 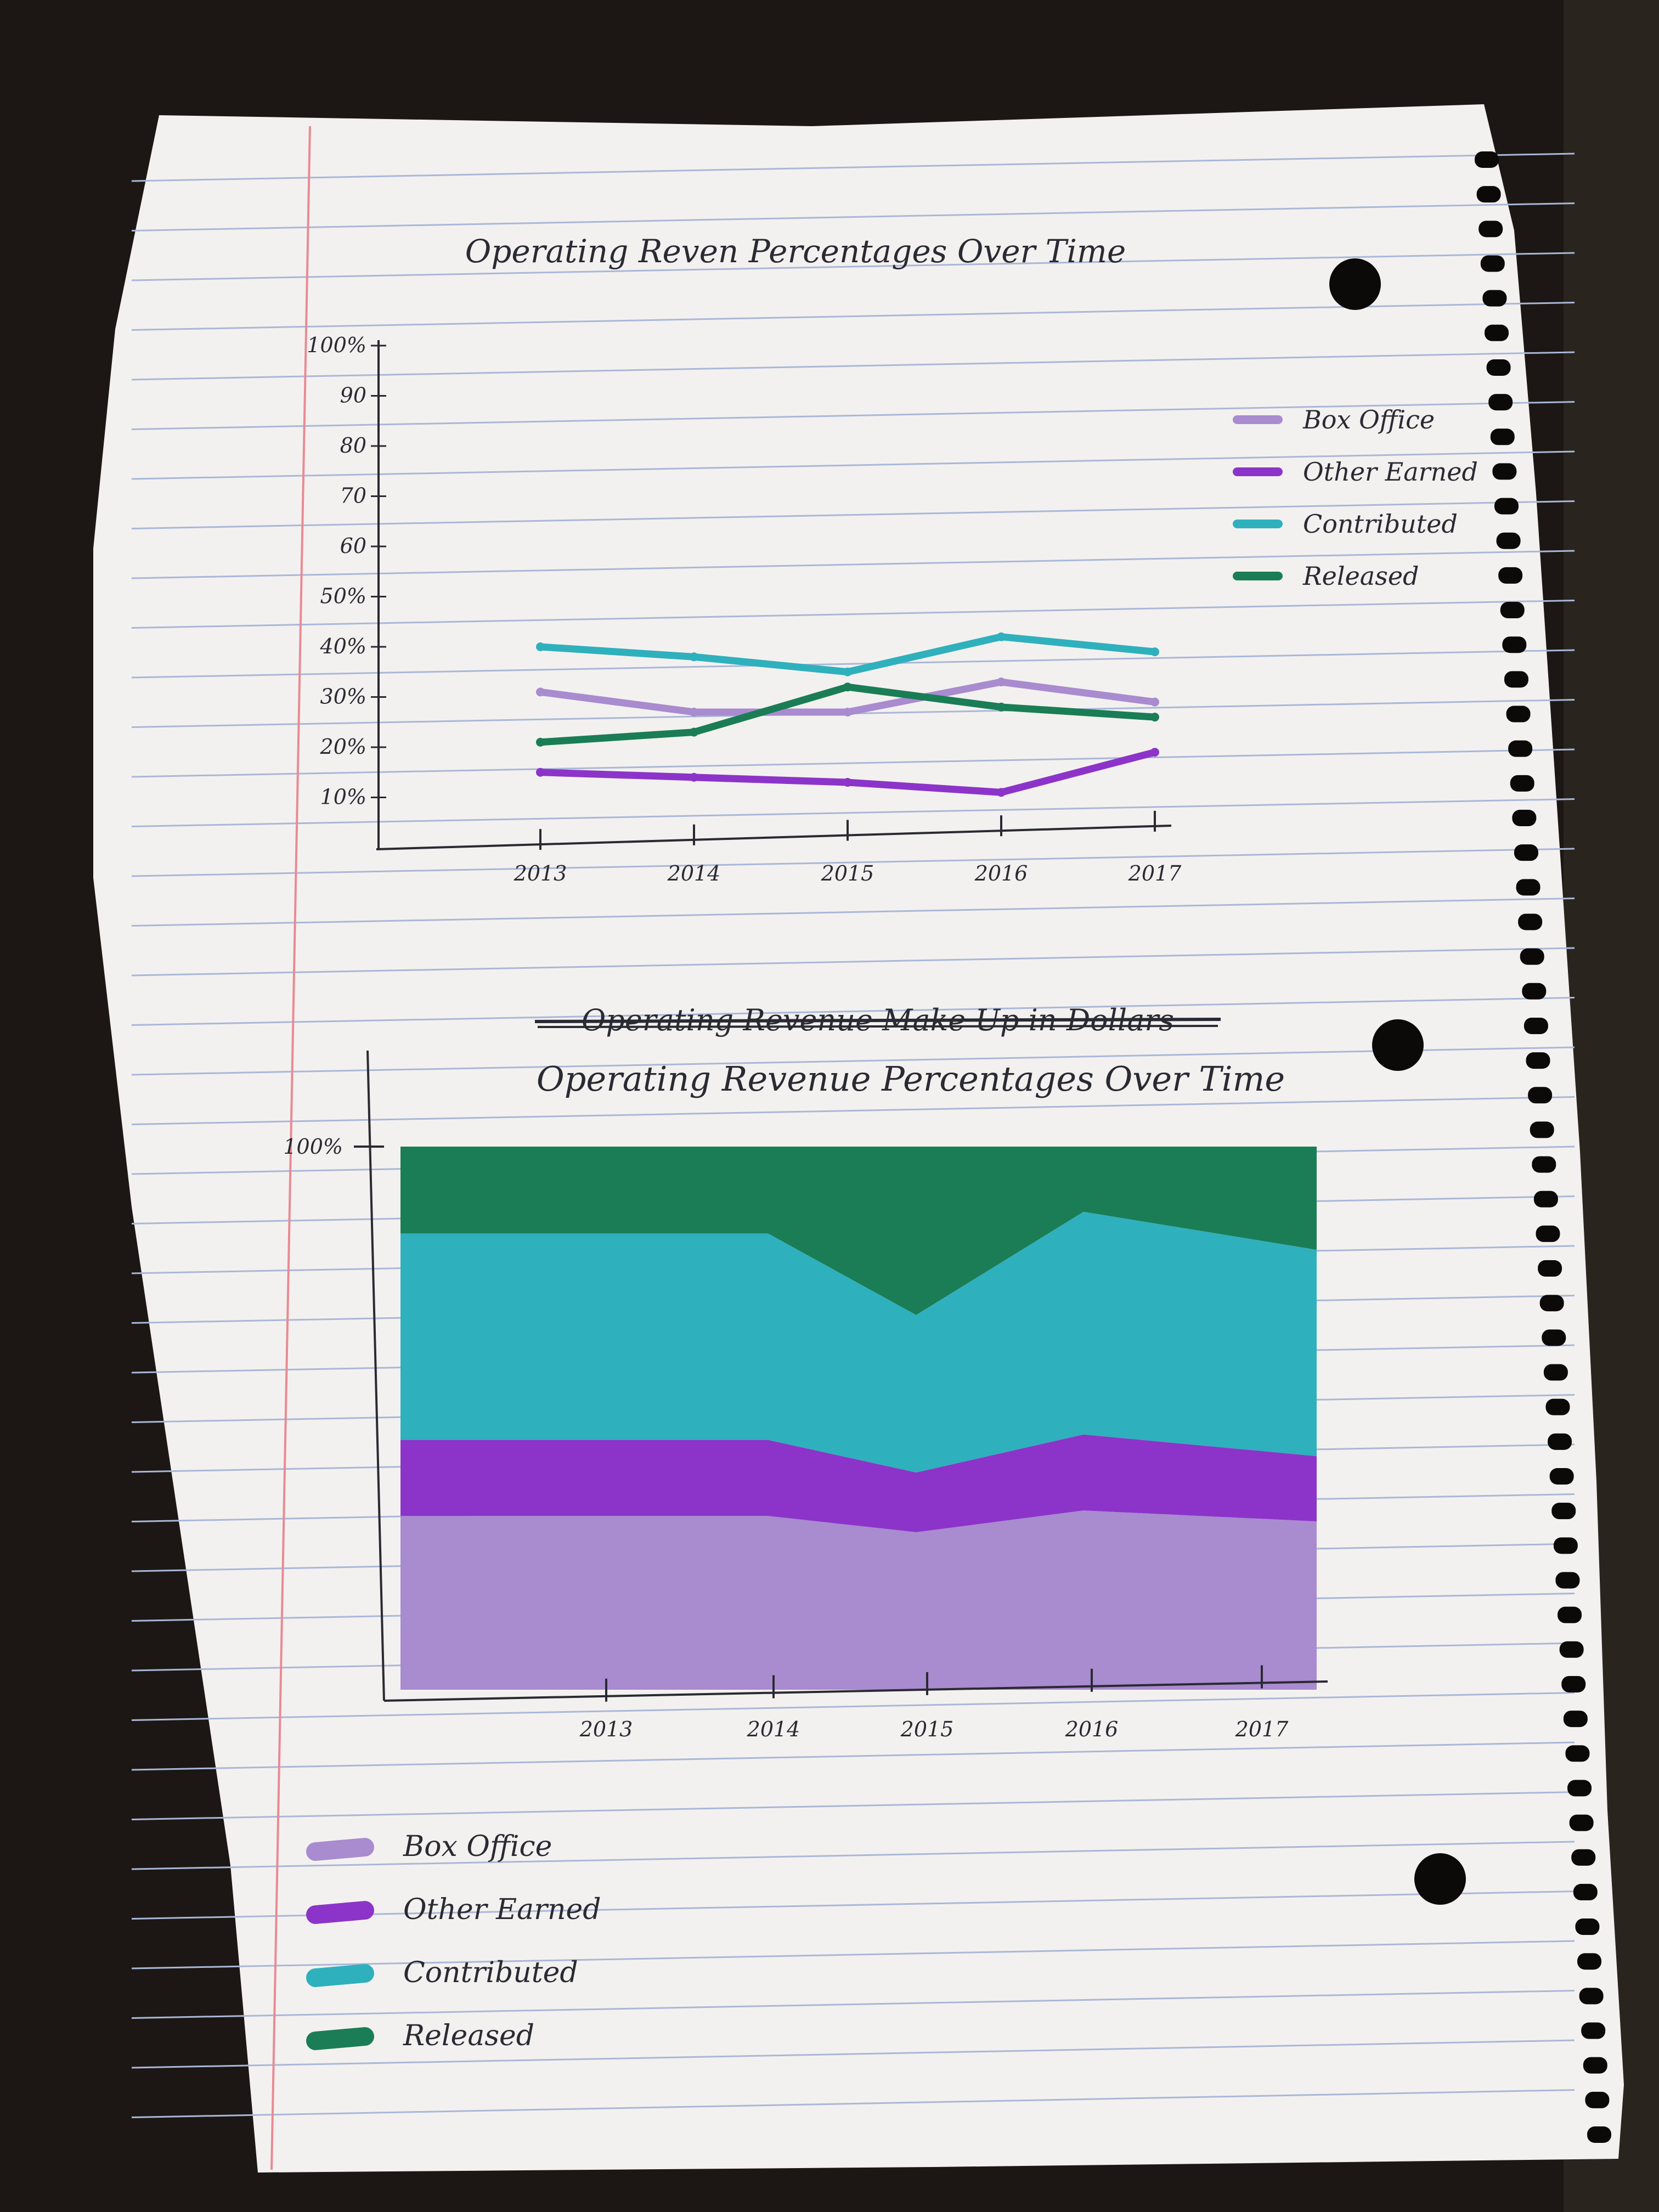 What do you see at coordinates (343, 797) in the screenshot?
I see `y-tick-label: 10%` at bounding box center [343, 797].